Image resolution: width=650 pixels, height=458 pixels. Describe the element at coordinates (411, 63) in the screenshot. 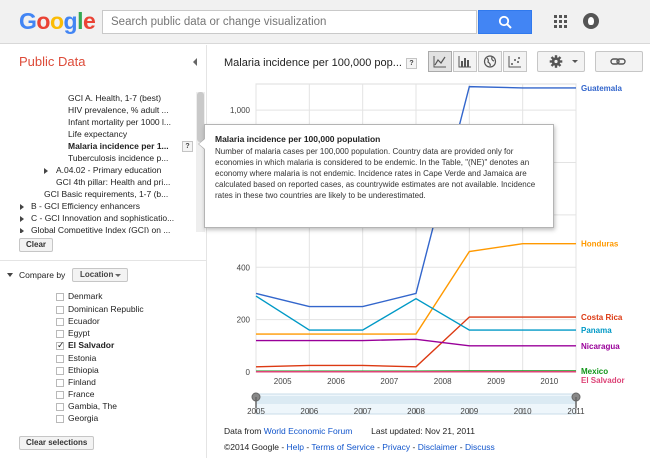

I see `chart-help-button: ?` at that location.